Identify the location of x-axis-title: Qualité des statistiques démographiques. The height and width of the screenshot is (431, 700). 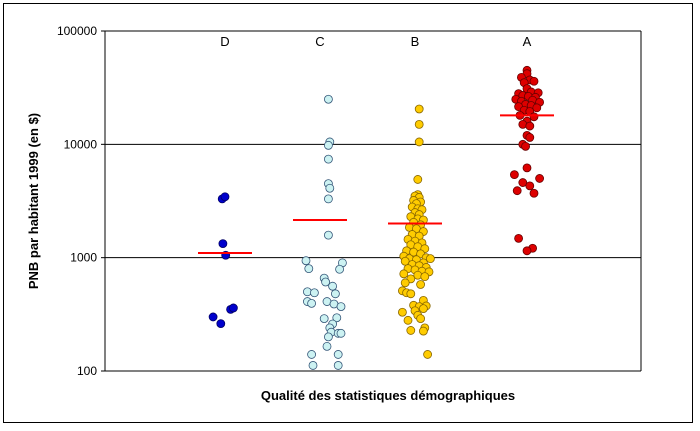
(388, 395).